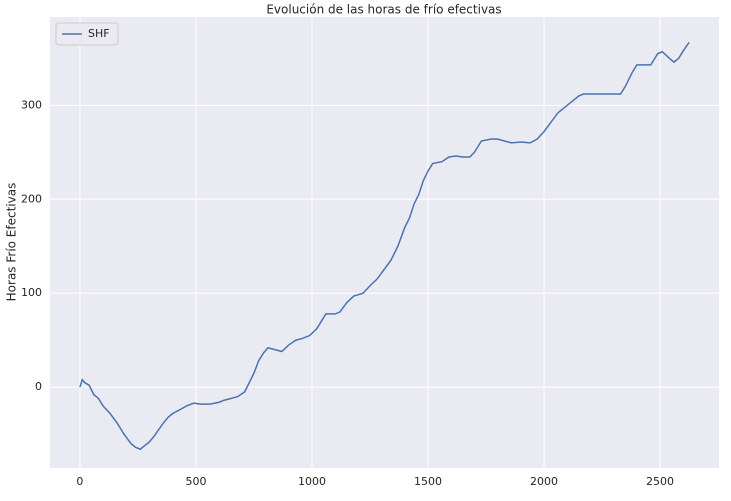 The image size is (731, 501). Describe the element at coordinates (38, 386) in the screenshot. I see `y-tick-label: 0` at that location.